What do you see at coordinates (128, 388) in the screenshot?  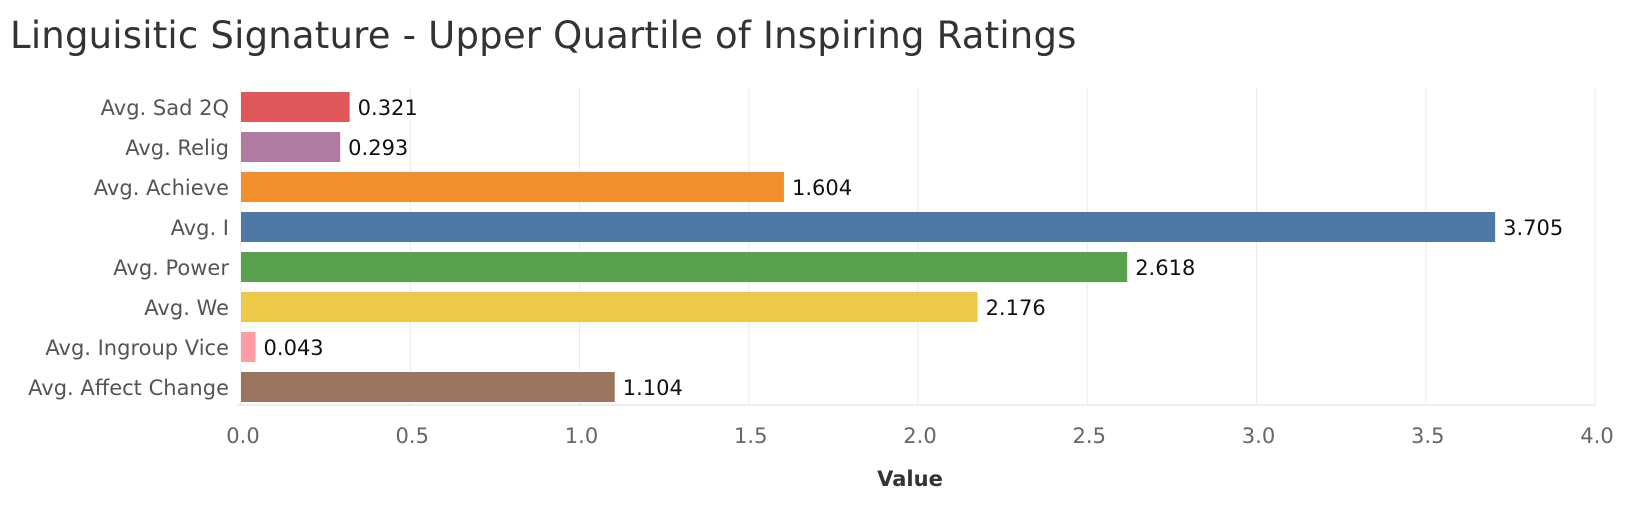 I see `category-label: Avg. Affect Change` at bounding box center [128, 388].